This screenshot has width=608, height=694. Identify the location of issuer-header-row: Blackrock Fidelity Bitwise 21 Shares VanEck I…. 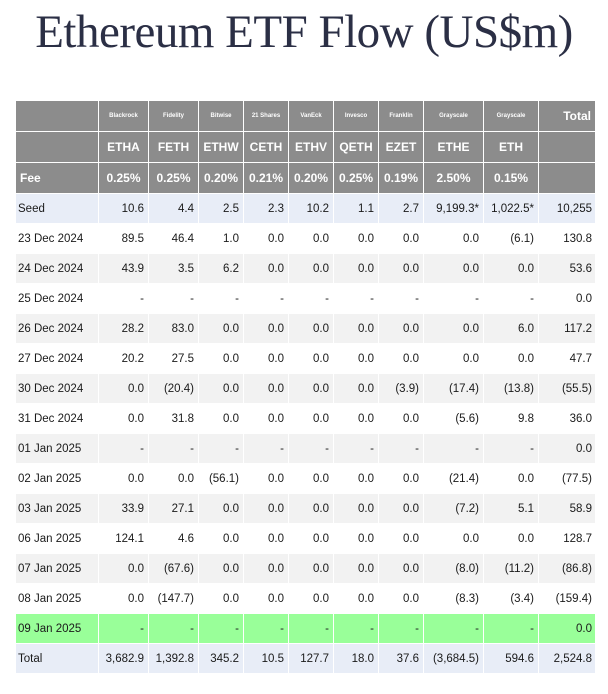
(305, 116).